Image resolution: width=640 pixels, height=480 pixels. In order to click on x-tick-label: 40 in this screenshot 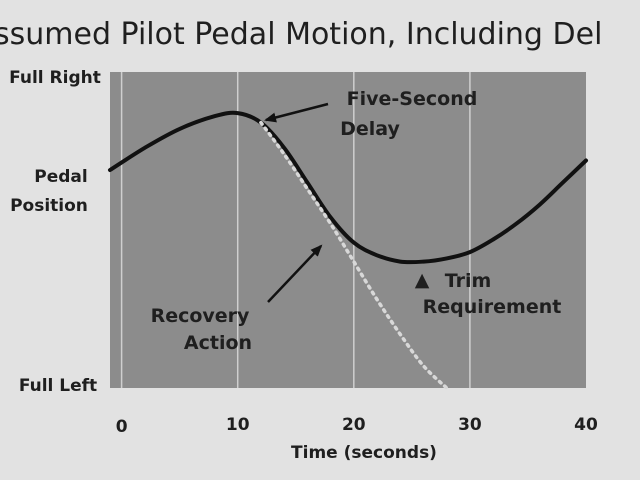, I will do `click(586, 425)`.